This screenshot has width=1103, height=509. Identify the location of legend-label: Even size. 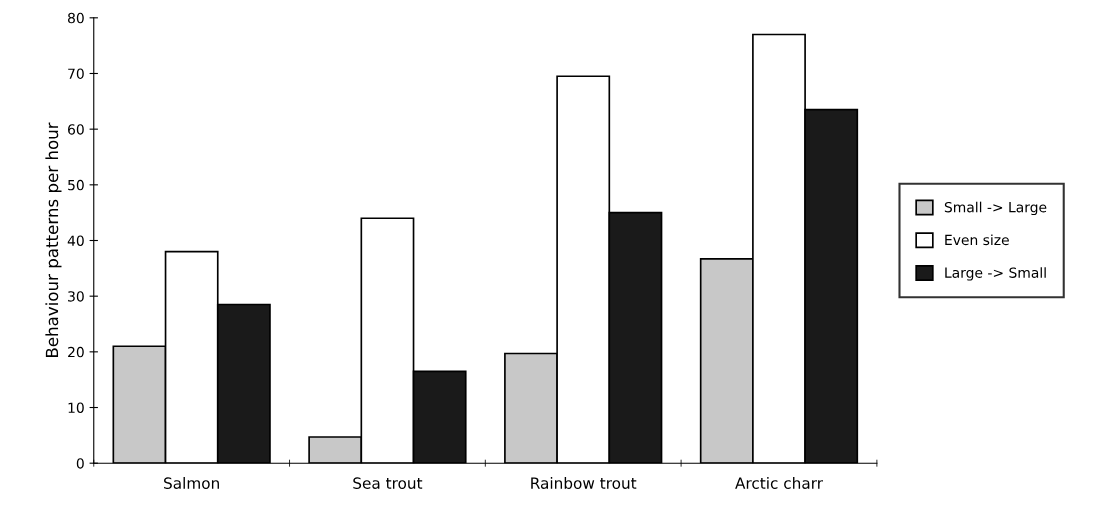
(977, 240).